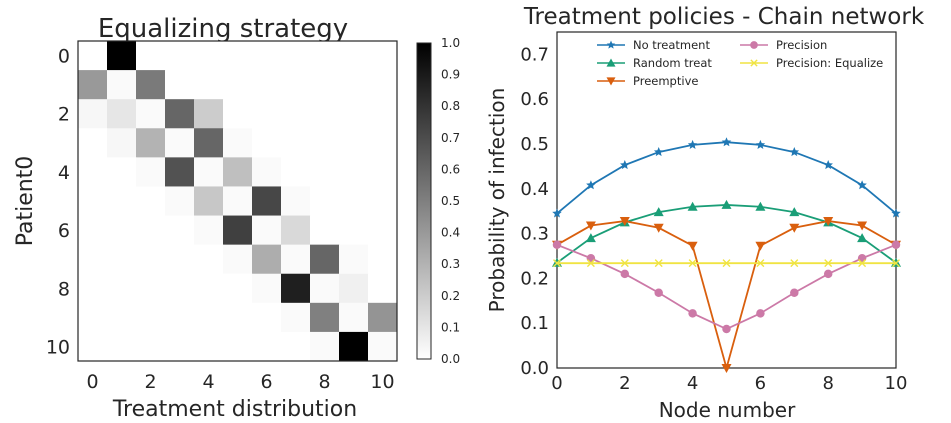 This screenshot has height=423, width=951. Describe the element at coordinates (450, 327) in the screenshot. I see `colorbar-tick-label: 0.1` at that location.